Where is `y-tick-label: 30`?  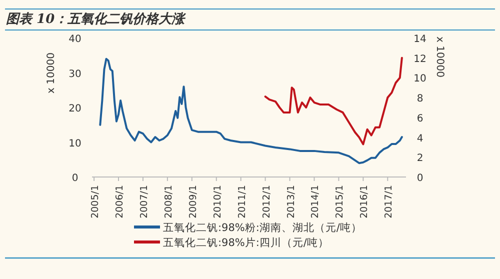
y-tick-label: 30 is located at coordinates (75, 74).